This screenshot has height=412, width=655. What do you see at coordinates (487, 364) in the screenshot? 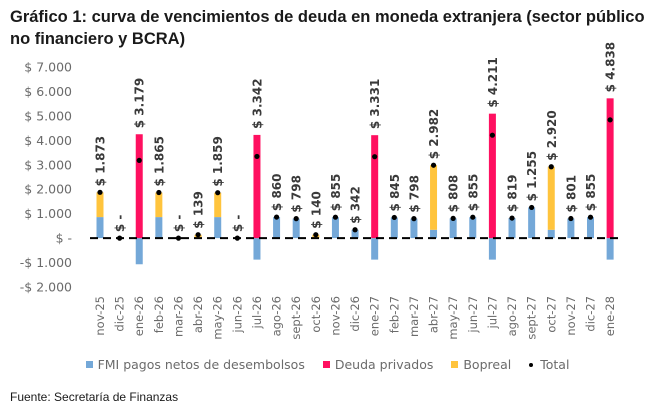
I see `legend-label-bopreal: Bopreal` at bounding box center [487, 364].